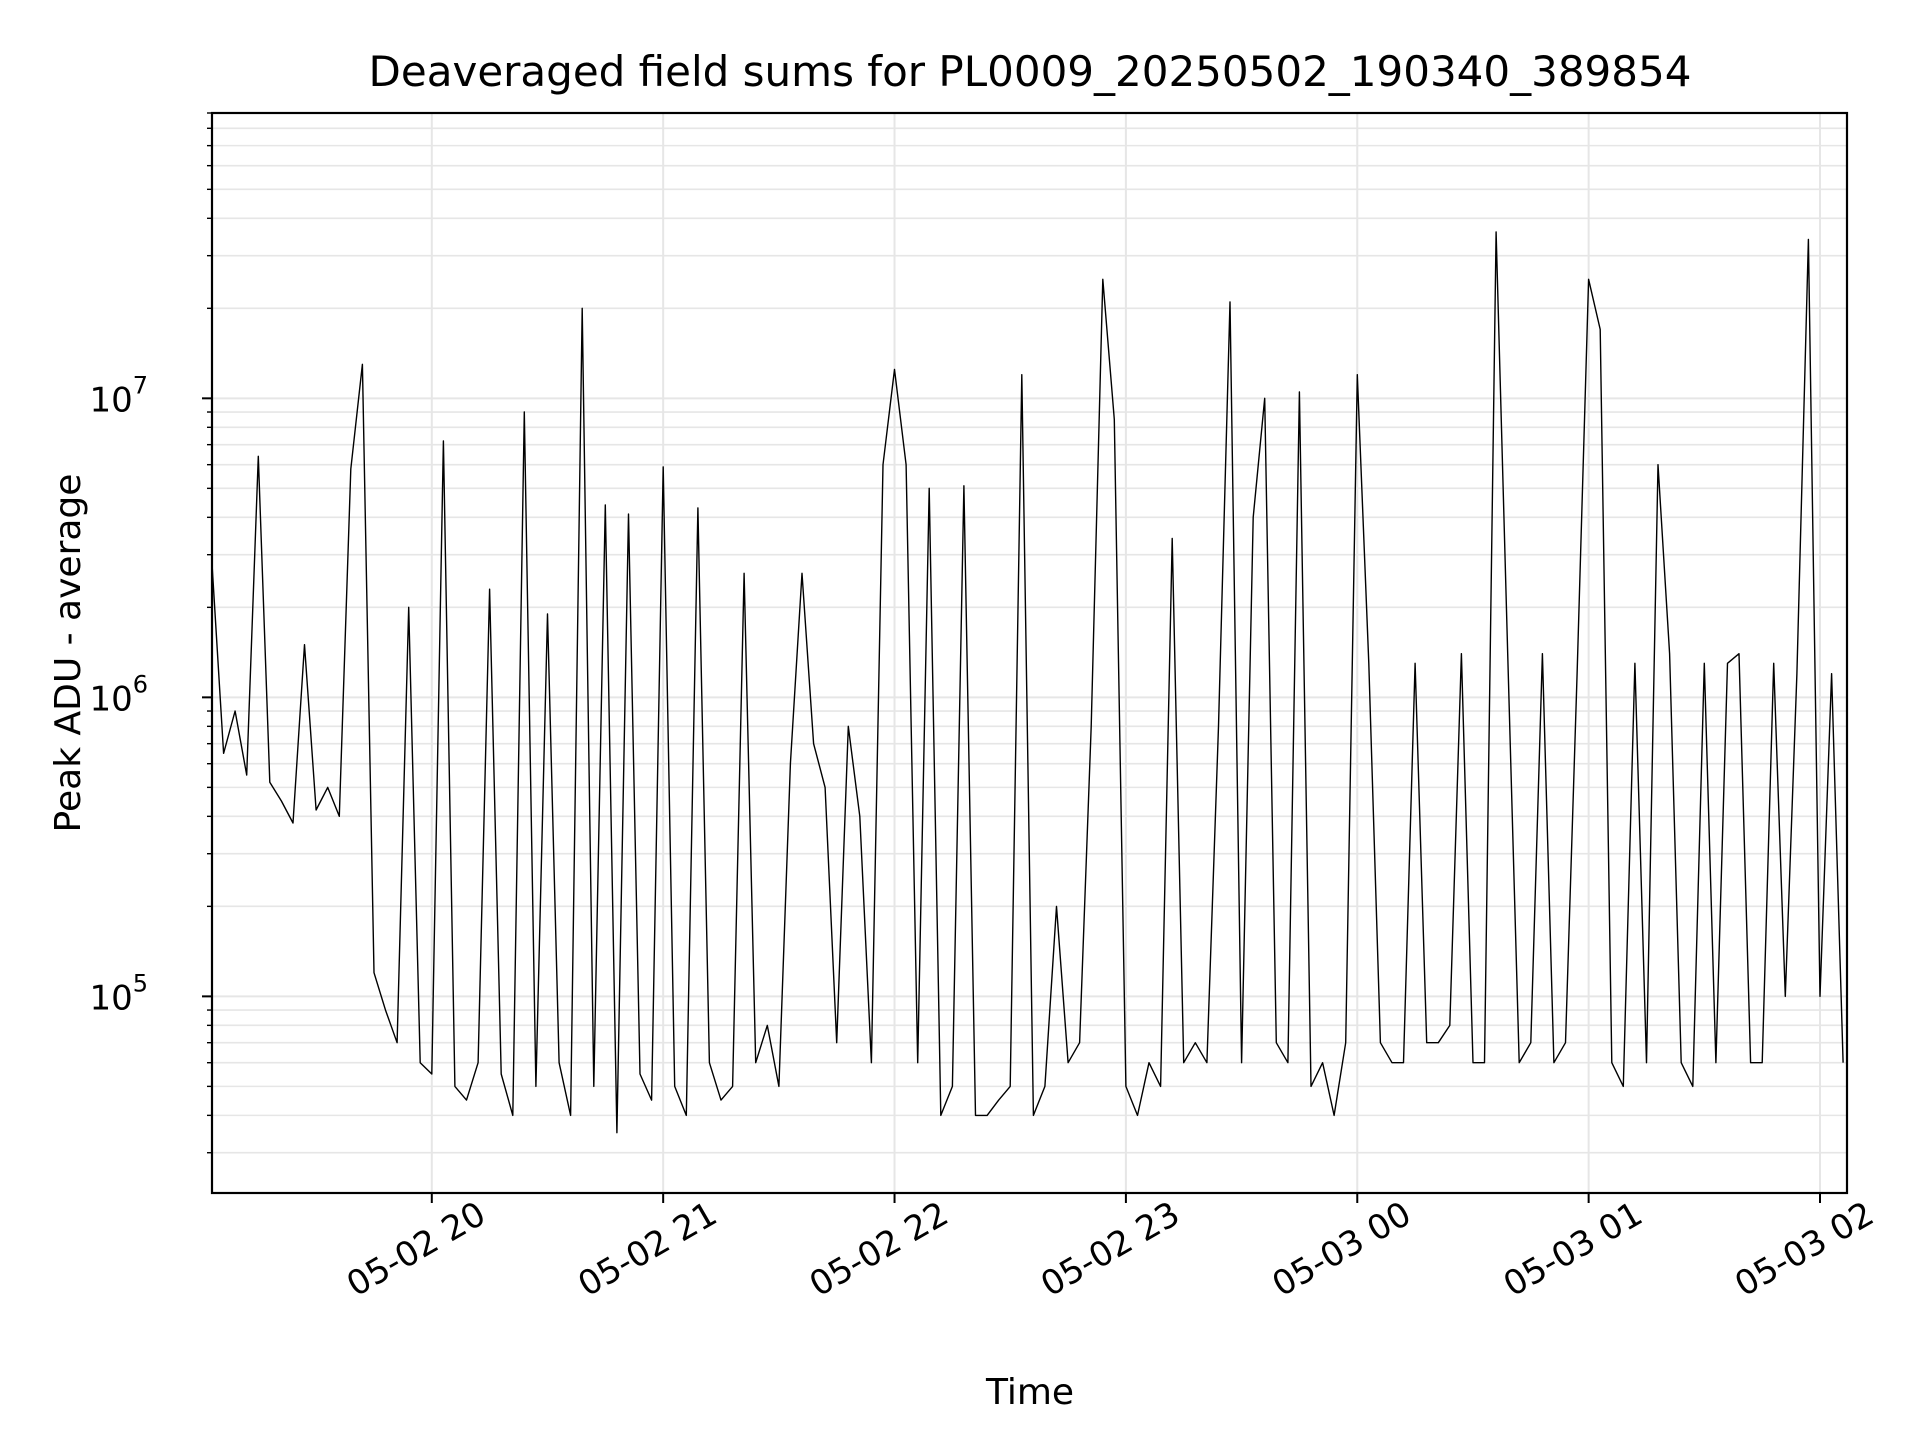  Describe the element at coordinates (118, 993) in the screenshot. I see `y-tick-label: 10⁵` at that location.